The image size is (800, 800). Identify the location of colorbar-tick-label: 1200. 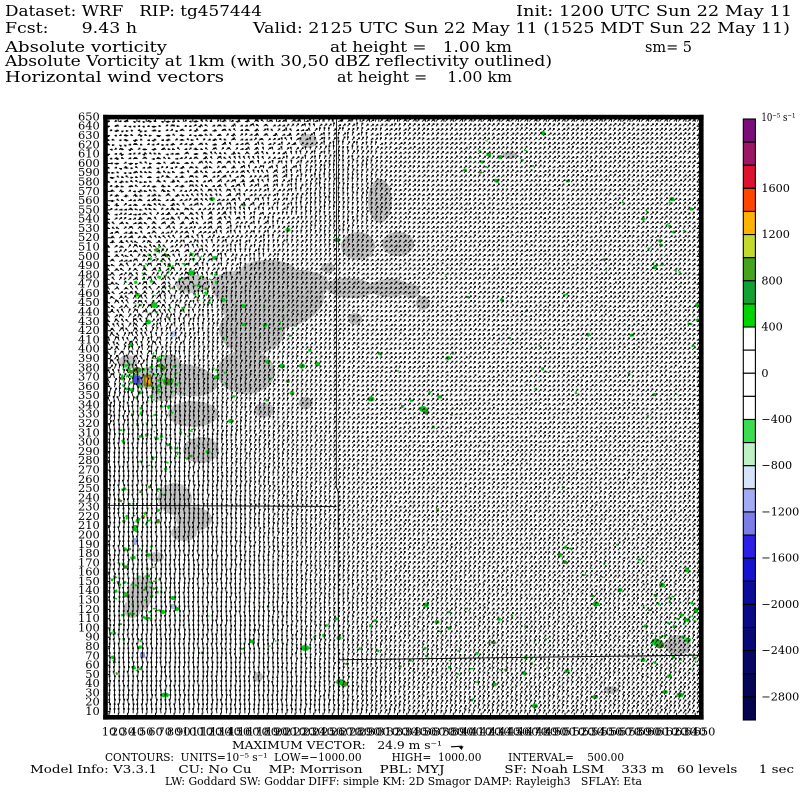
(775, 234).